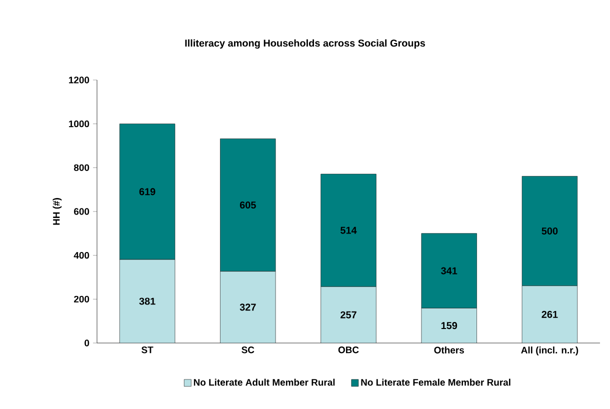 This screenshot has height=409, width=610. What do you see at coordinates (449, 350) in the screenshot?
I see `x-tick-label: Others` at bounding box center [449, 350].